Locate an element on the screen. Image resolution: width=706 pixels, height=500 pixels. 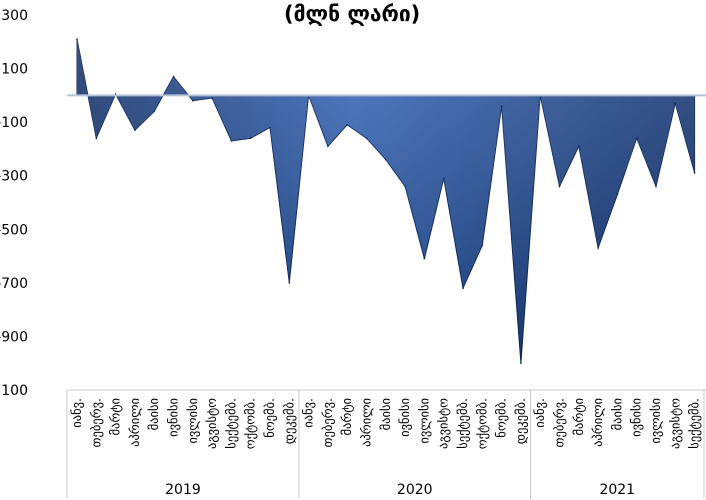
y-tick-label: 300 is located at coordinates (14, 16).